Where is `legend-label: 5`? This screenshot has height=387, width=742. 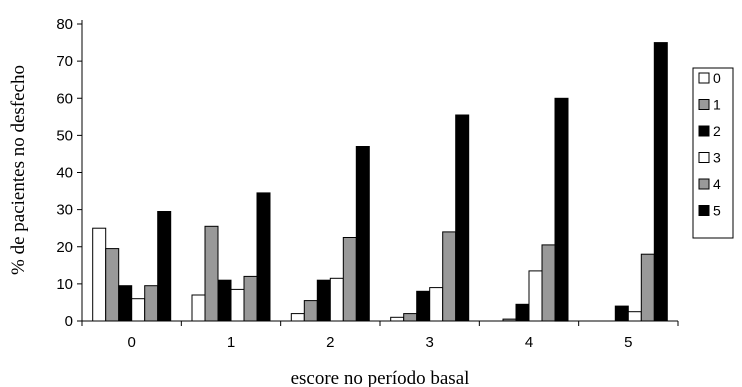 legend-label: 5 is located at coordinates (717, 211).